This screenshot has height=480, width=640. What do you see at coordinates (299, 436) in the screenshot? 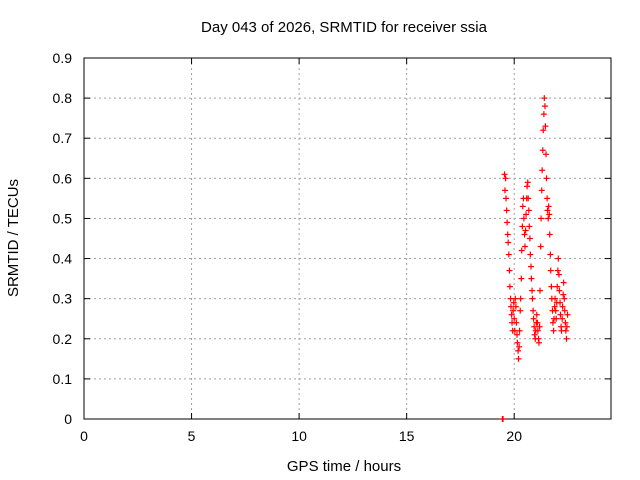
I see `x-tick-label: 10` at bounding box center [299, 436].